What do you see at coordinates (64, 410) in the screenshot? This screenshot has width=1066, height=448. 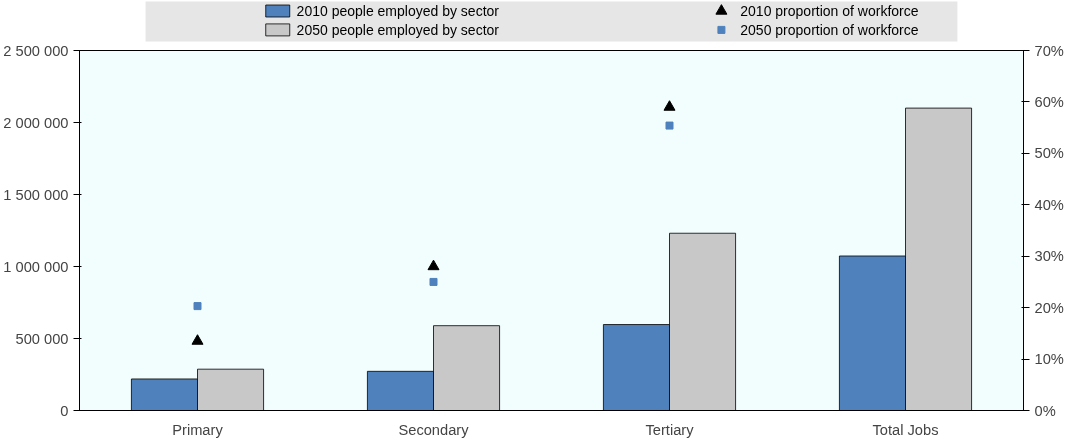 I see `y-tick-label: 0` at bounding box center [64, 410].